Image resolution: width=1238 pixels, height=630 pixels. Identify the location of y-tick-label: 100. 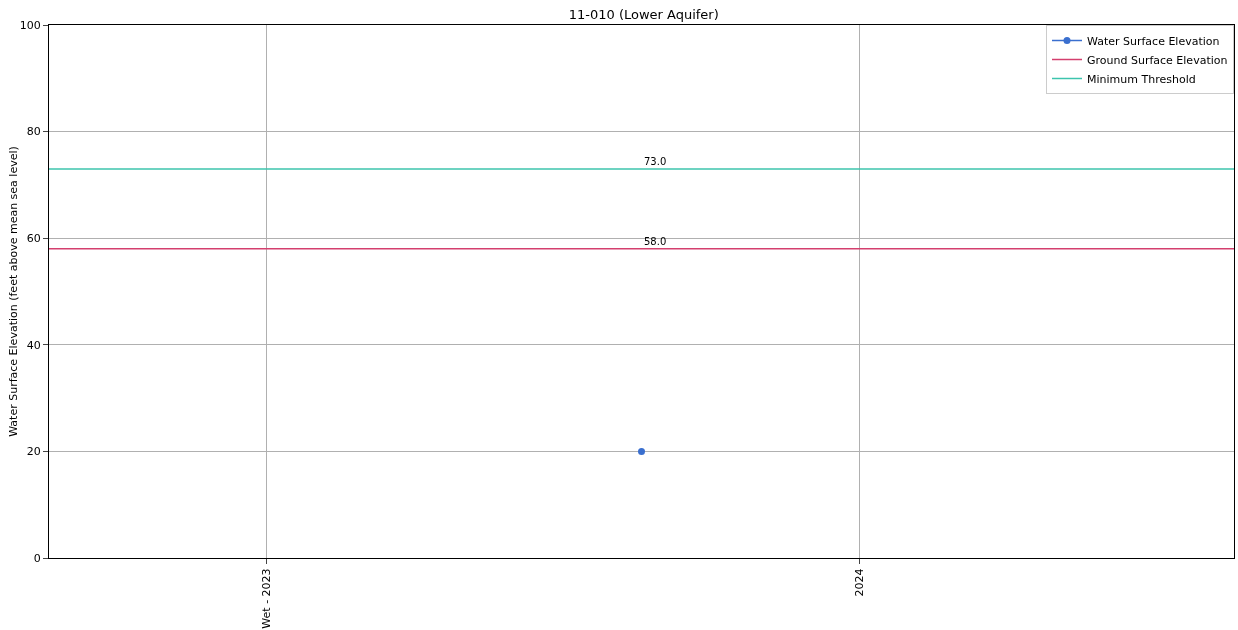
(30, 25).